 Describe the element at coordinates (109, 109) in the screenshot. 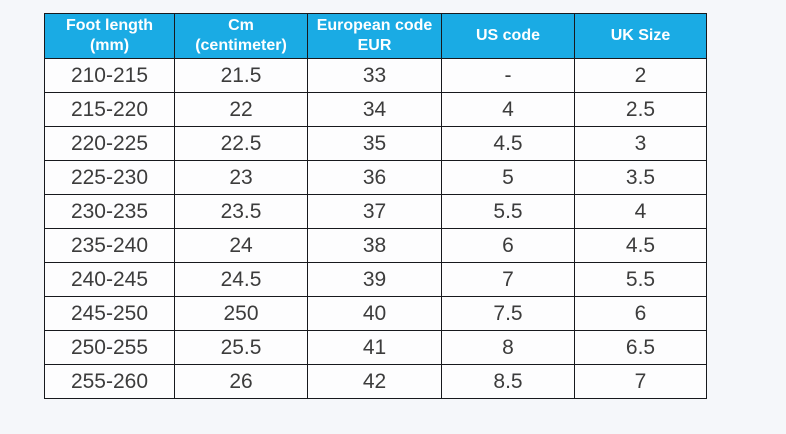

I see `table-cell: 215-220` at that location.